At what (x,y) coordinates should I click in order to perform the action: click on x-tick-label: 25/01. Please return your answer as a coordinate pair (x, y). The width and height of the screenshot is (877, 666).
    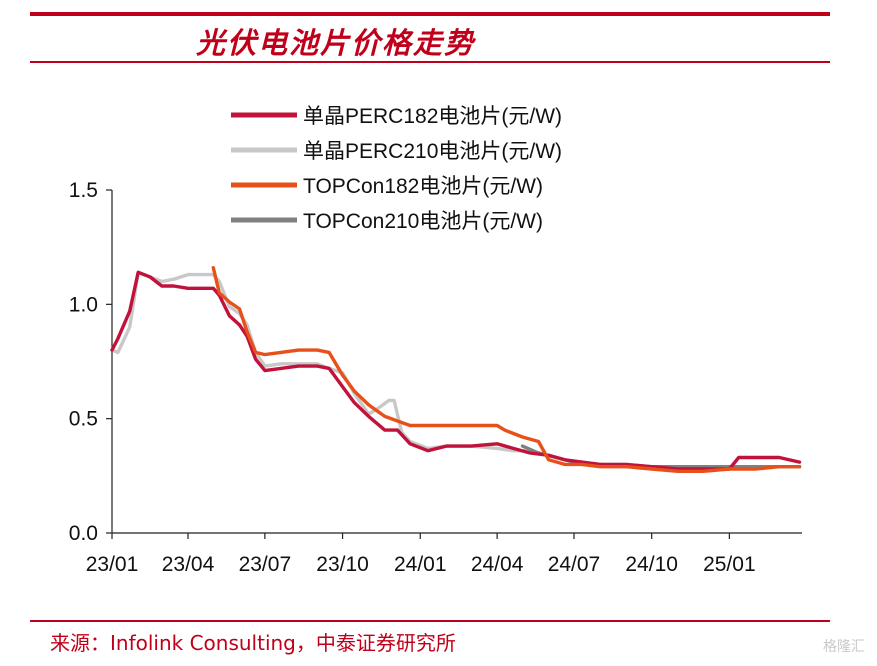
    Looking at the image, I should click on (729, 564).